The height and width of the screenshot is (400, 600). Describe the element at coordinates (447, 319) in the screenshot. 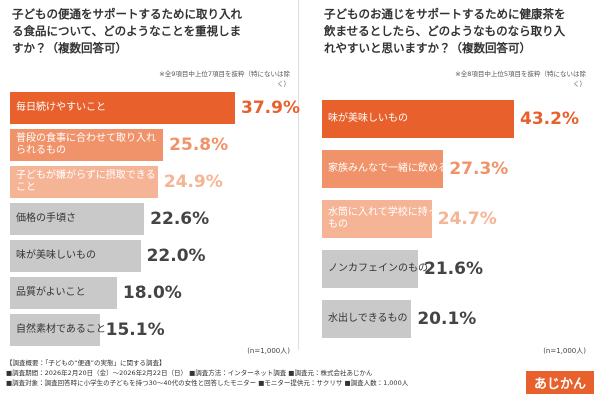

I see `value-label: 20.1%` at that location.